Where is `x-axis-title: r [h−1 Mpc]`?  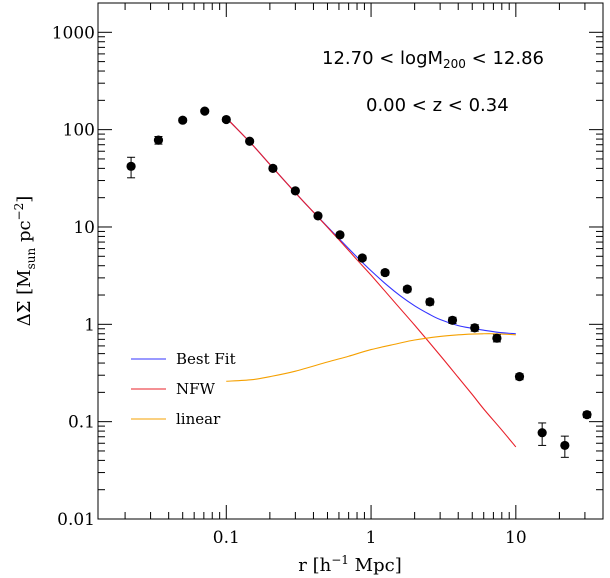 x-axis-title: r [h−1 Mpc] is located at coordinates (349, 564).